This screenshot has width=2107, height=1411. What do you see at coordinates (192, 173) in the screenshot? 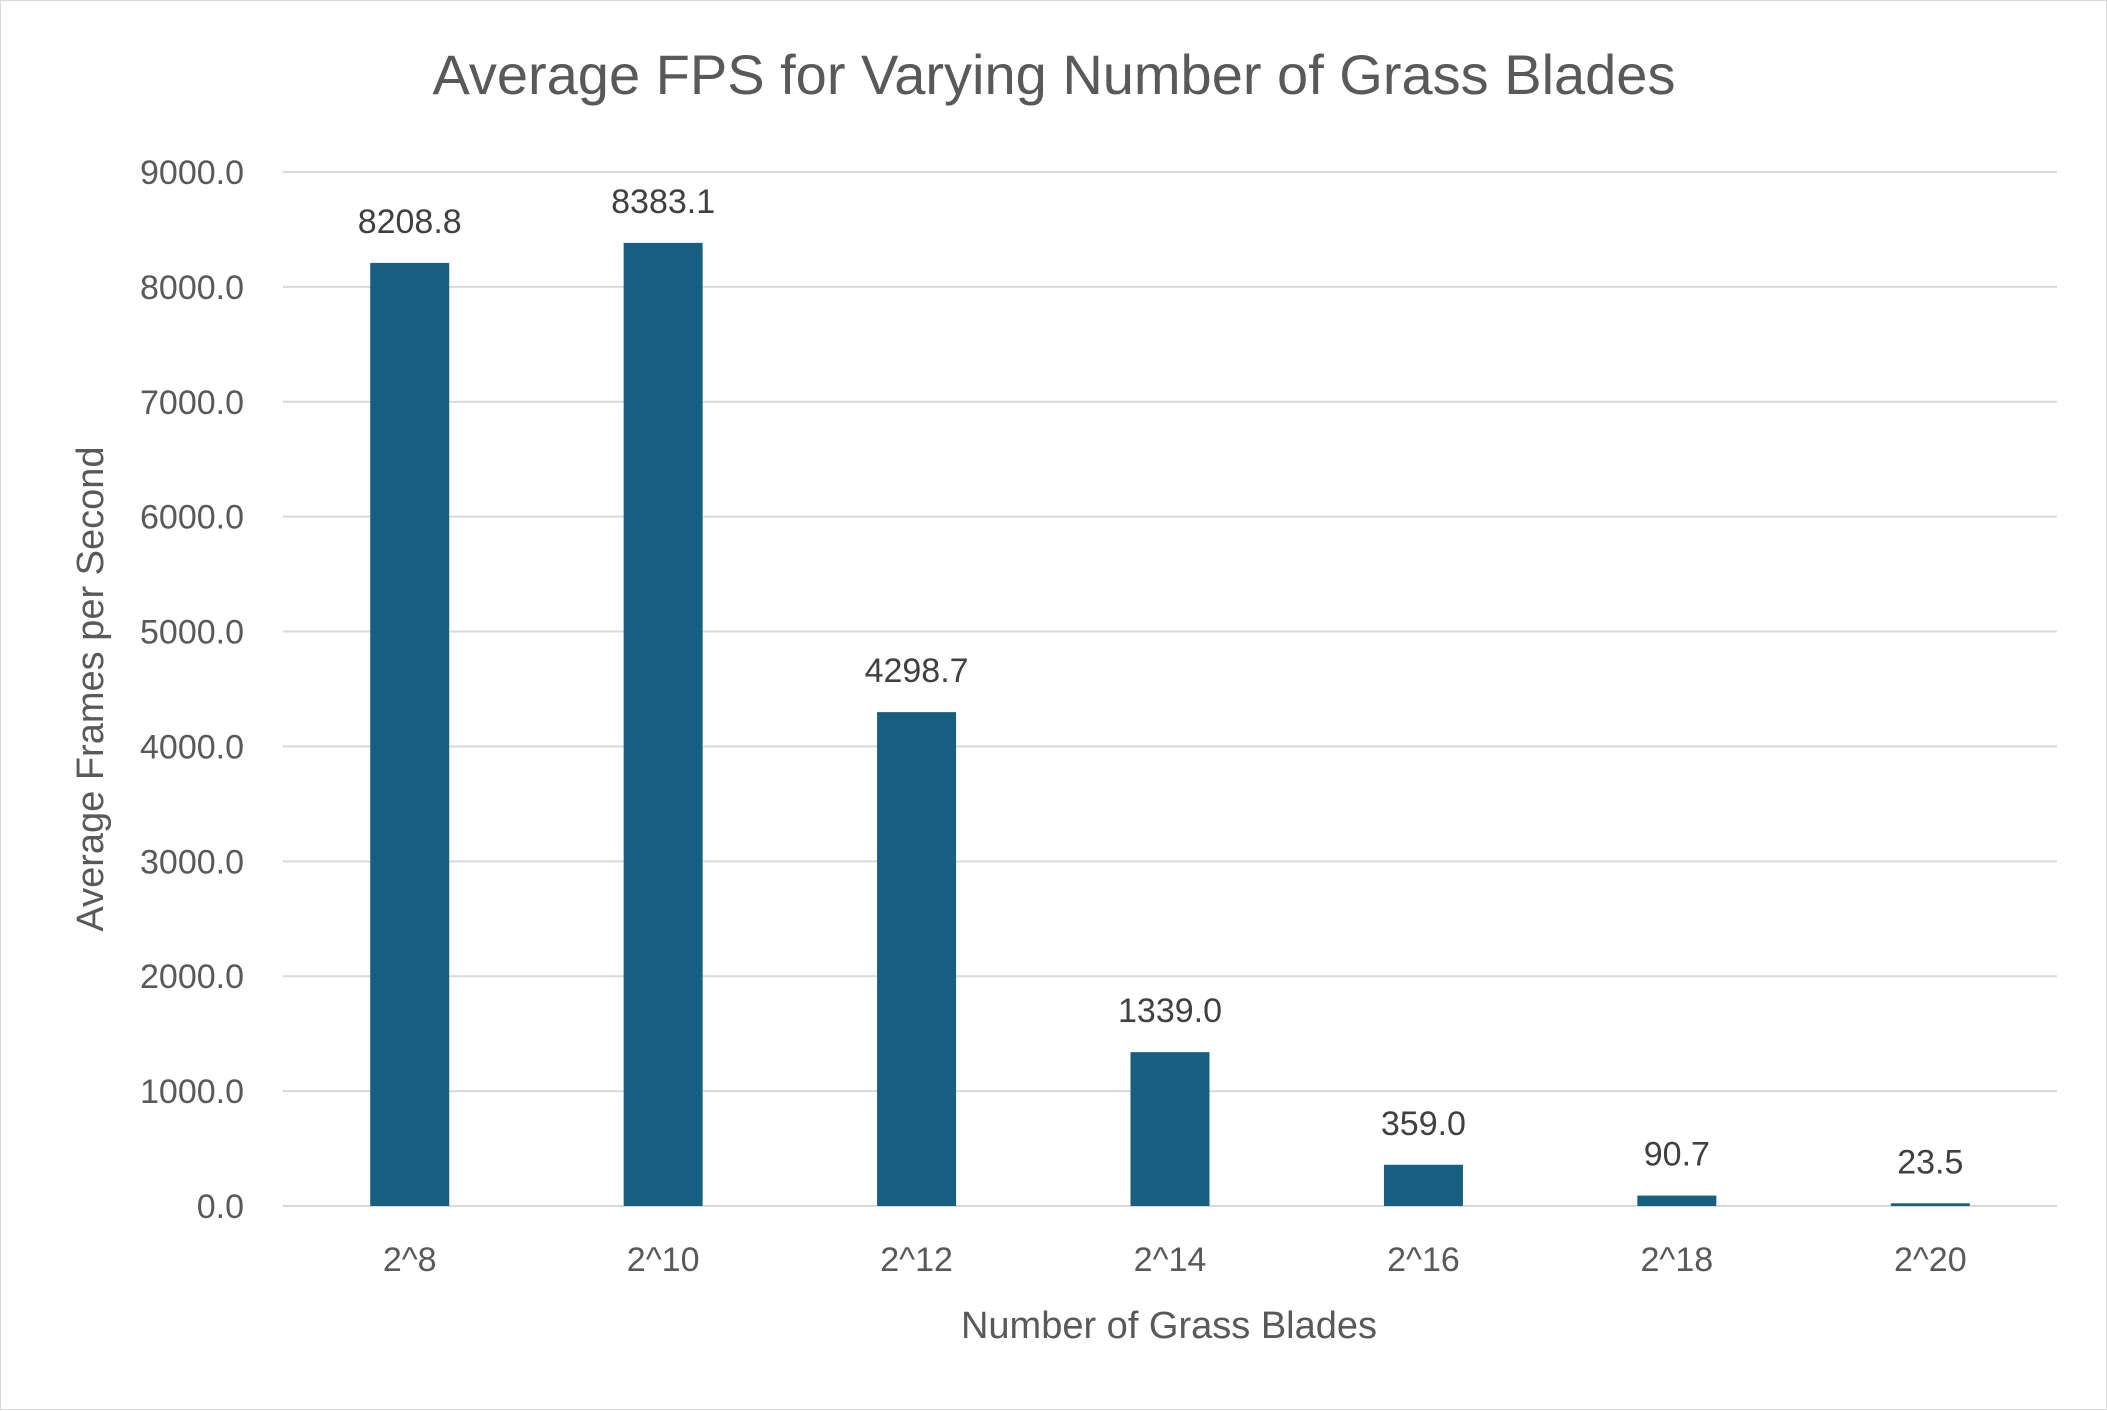
I see `y-tick-label: 9000.0` at bounding box center [192, 173].